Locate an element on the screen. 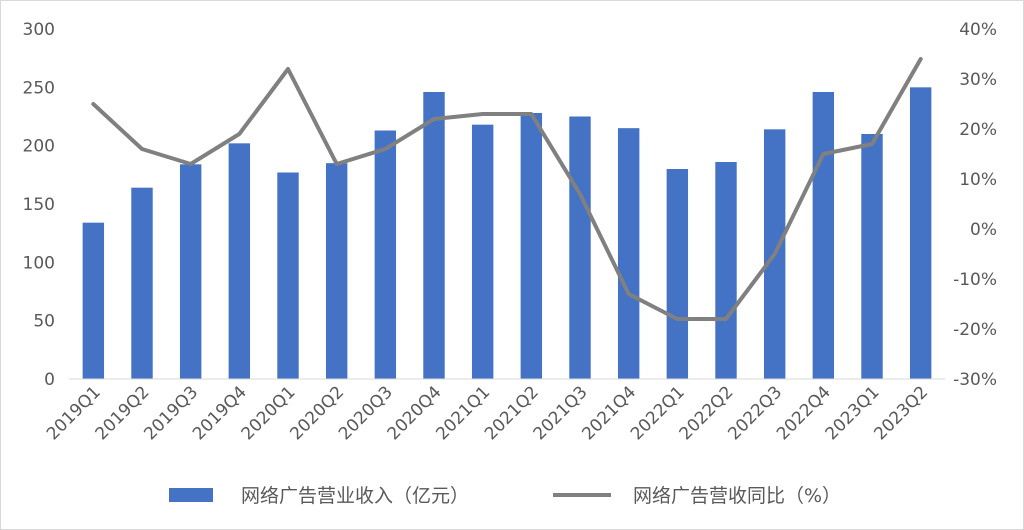 Image resolution: width=1024 pixels, height=530 pixels. right-tick-label: -30% is located at coordinates (975, 380).